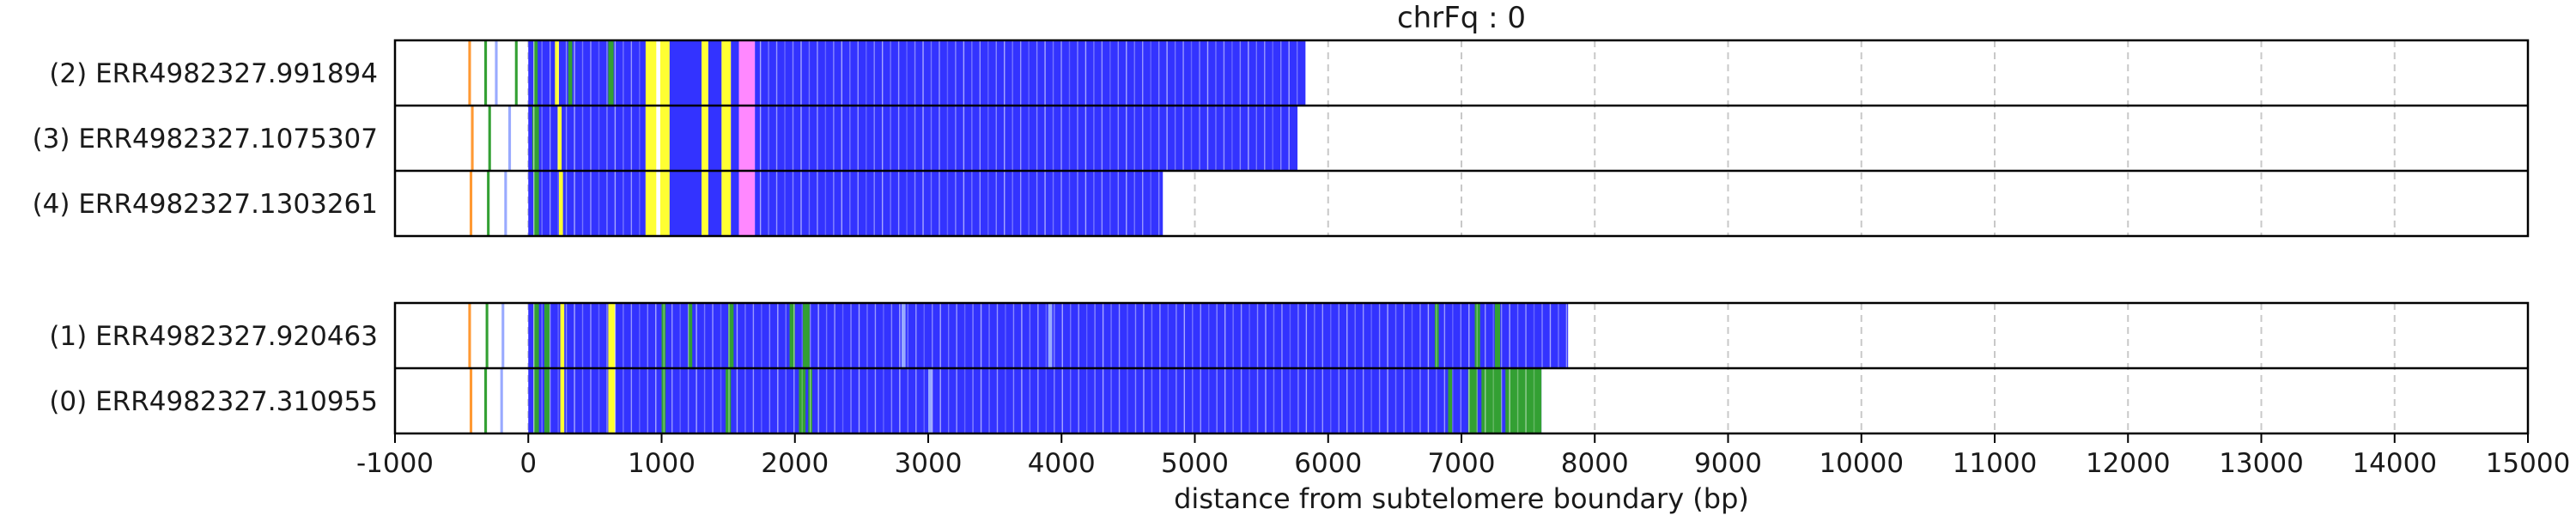 This screenshot has height=515, width=2576. I want to click on x-tick-label: 9000, so click(1728, 463).